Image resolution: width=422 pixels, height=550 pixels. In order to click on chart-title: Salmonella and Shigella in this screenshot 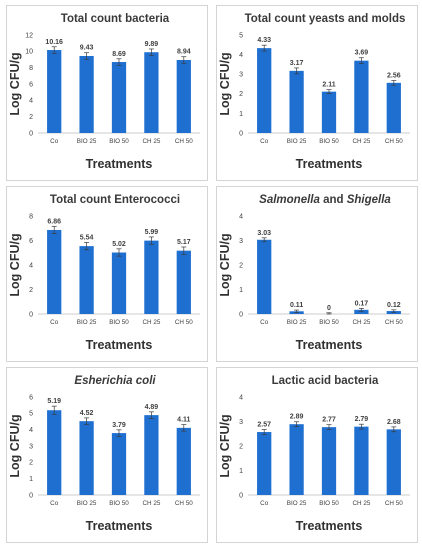, I will do `click(325, 200)`.